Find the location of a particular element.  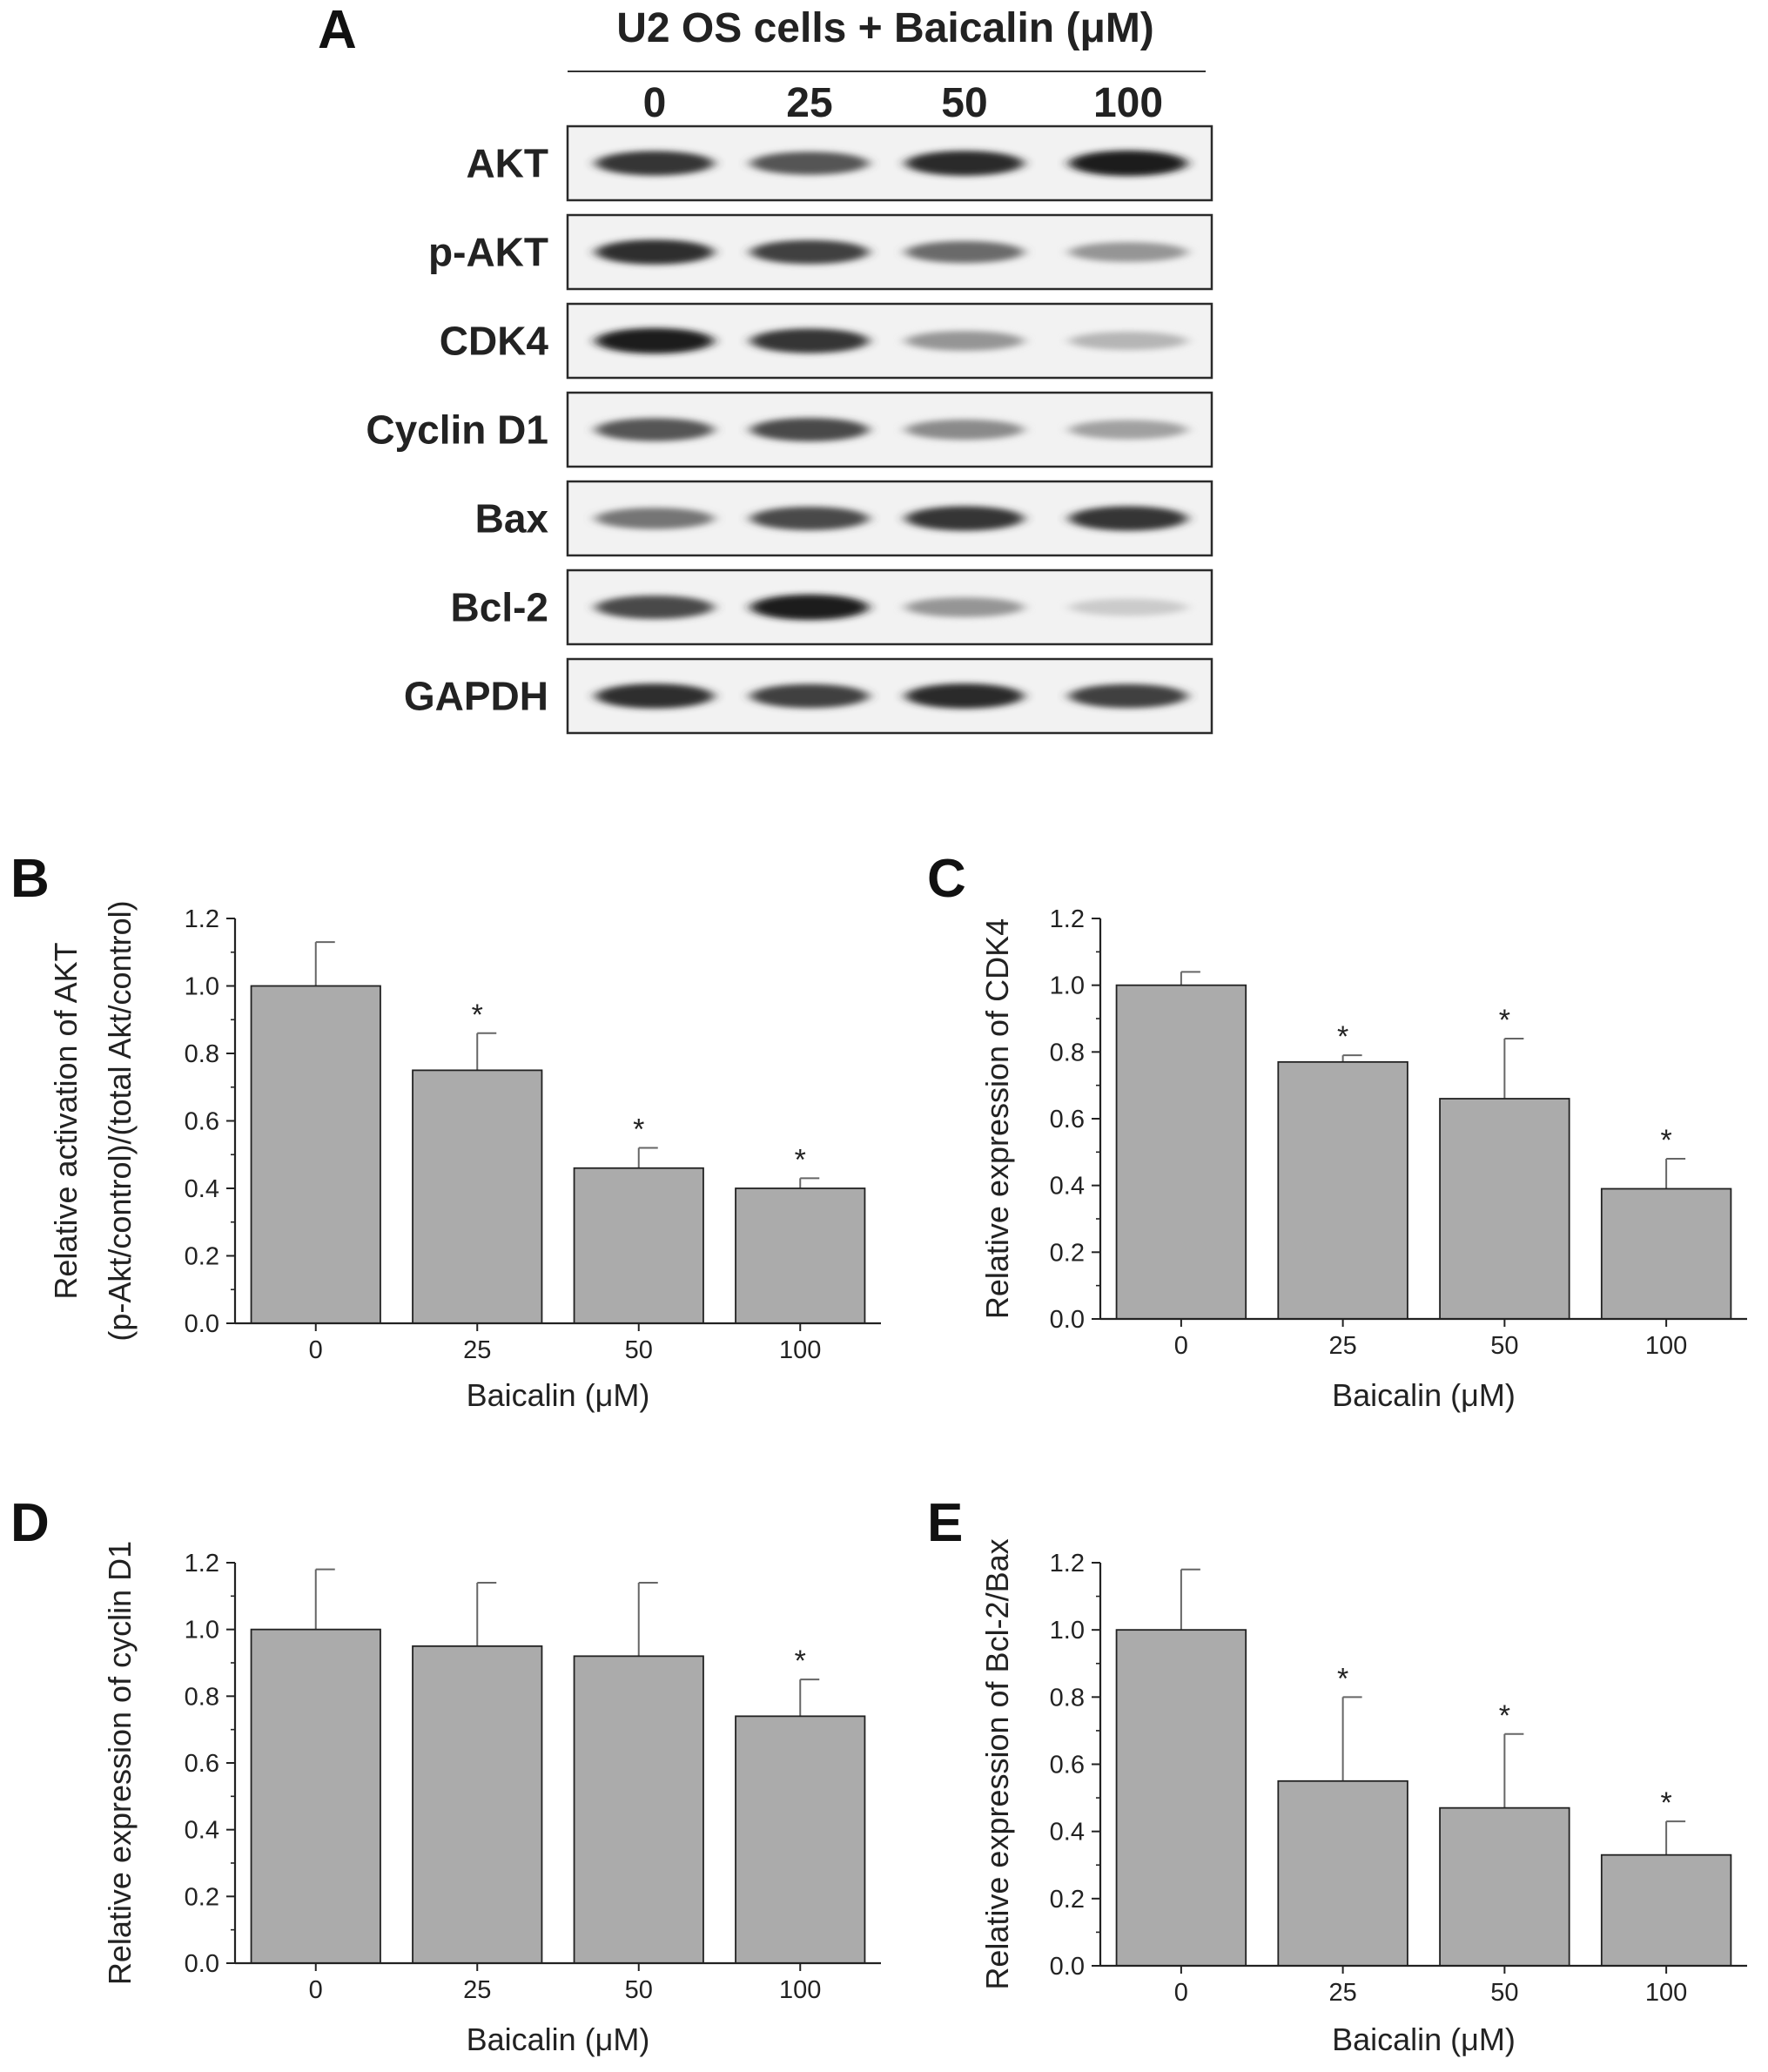

blot-row-gapdh: GAPDH is located at coordinates (808, 696).